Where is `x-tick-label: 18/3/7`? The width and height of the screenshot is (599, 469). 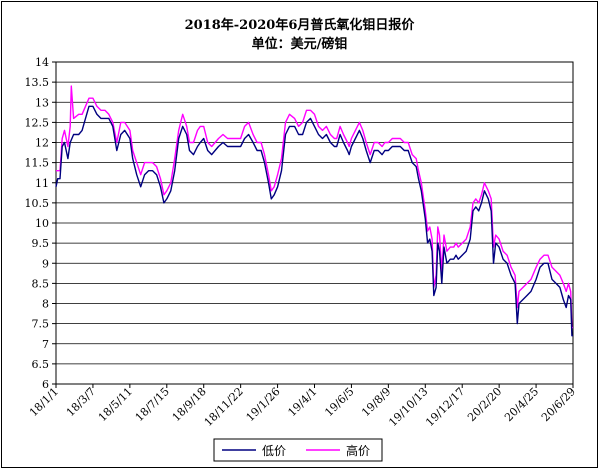 x-tick-label: 18/3/7 is located at coordinates (81, 402).